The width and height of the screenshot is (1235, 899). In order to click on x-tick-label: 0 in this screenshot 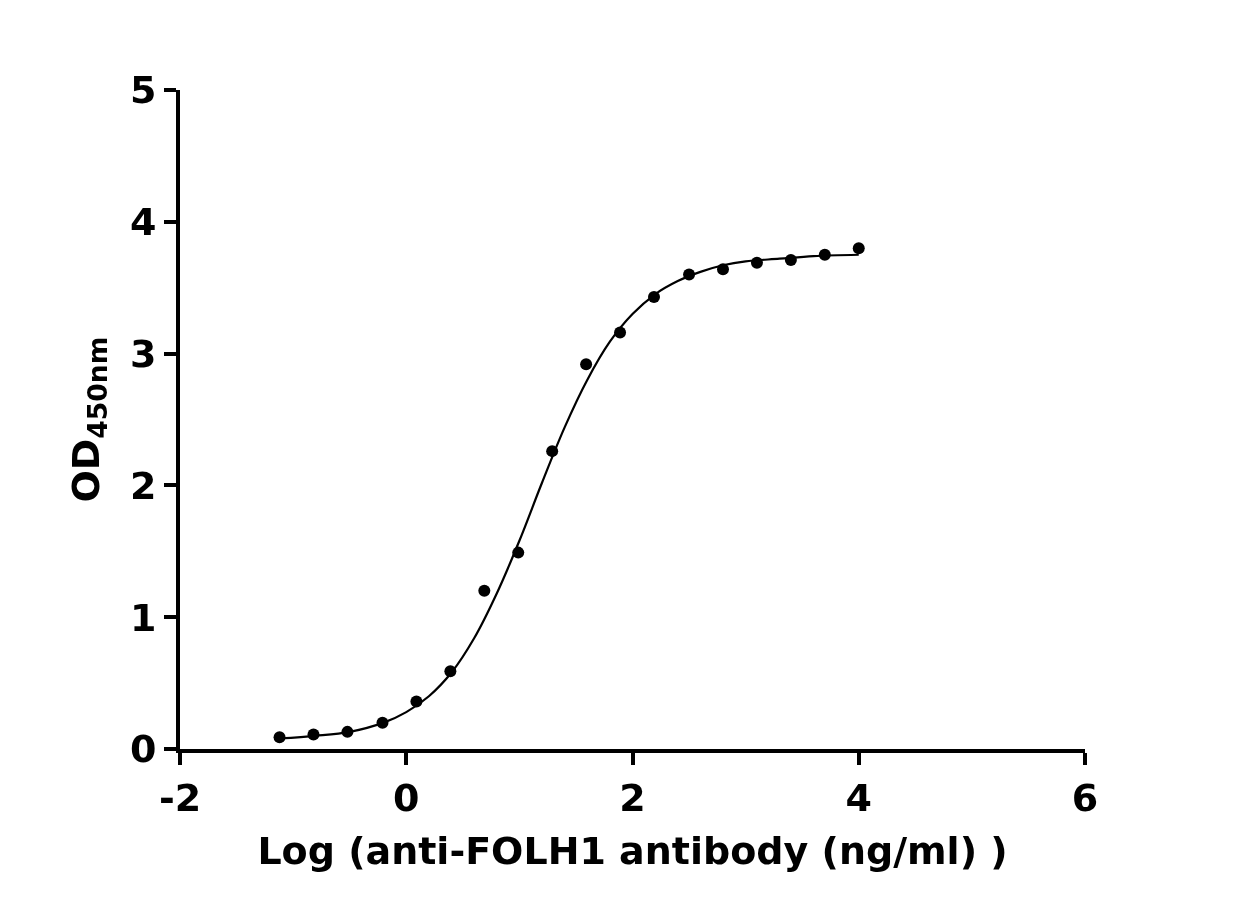, I will do `click(406, 797)`.